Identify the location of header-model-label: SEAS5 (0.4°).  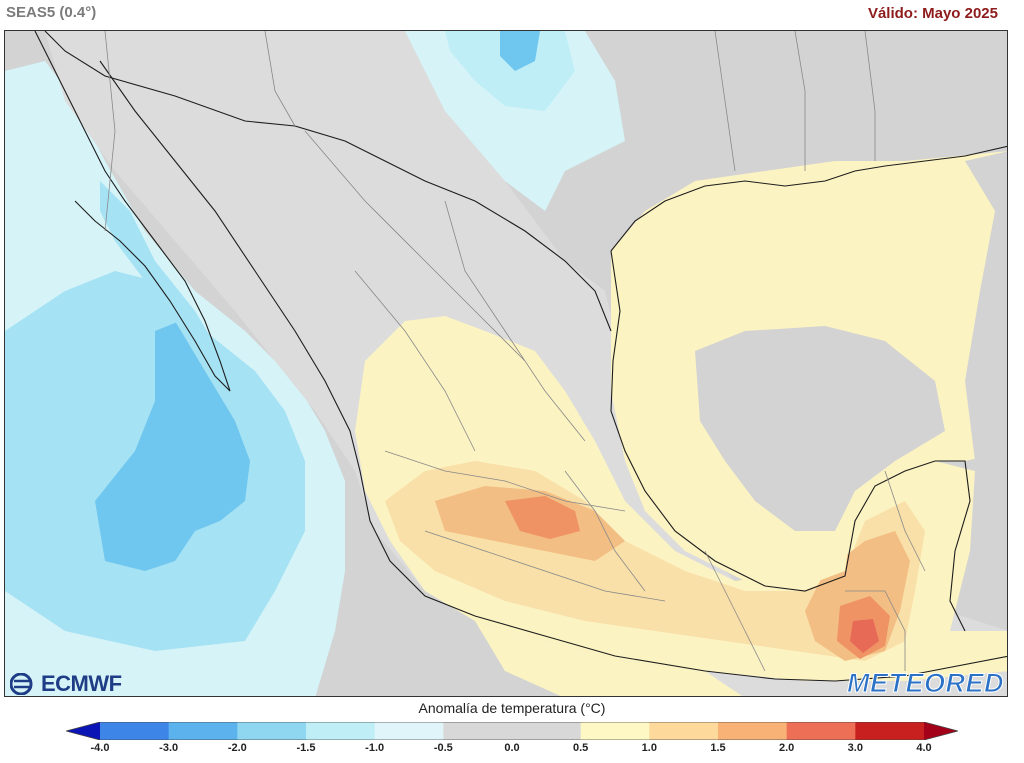
(51, 12).